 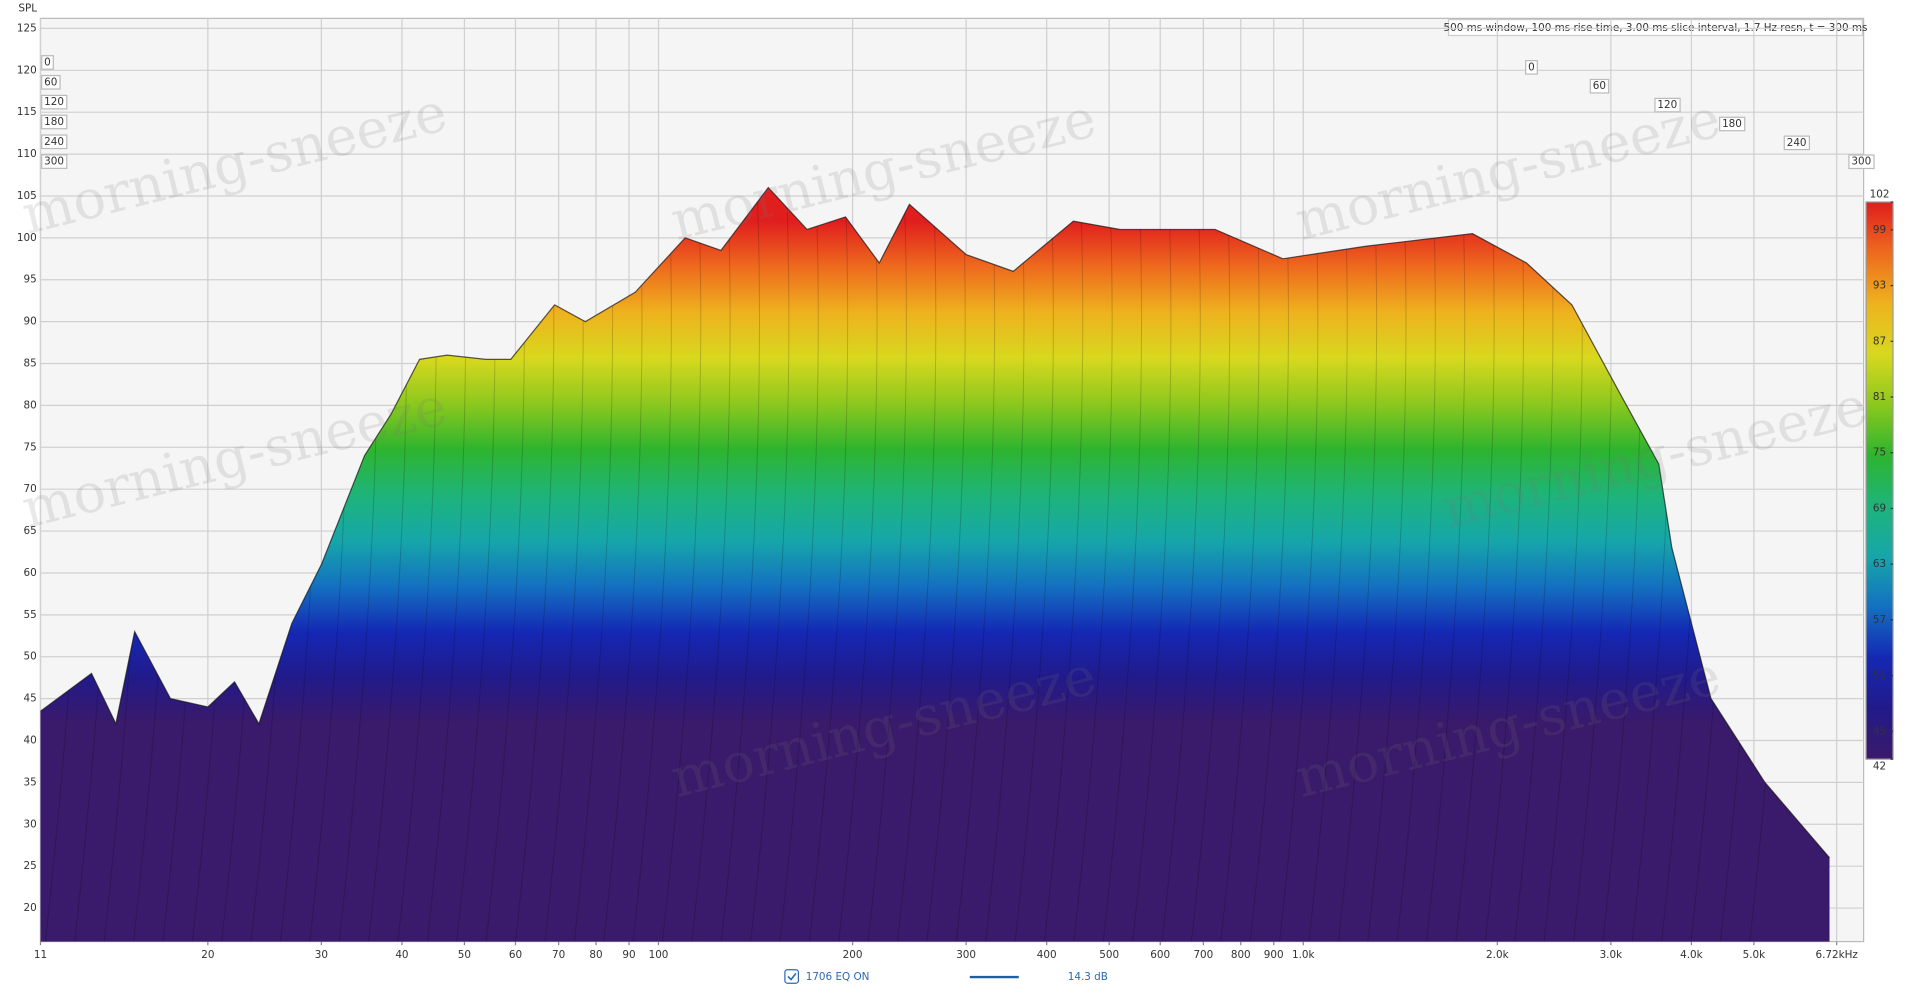 I want to click on x-tick-label: 2.0k, so click(x=1497, y=955).